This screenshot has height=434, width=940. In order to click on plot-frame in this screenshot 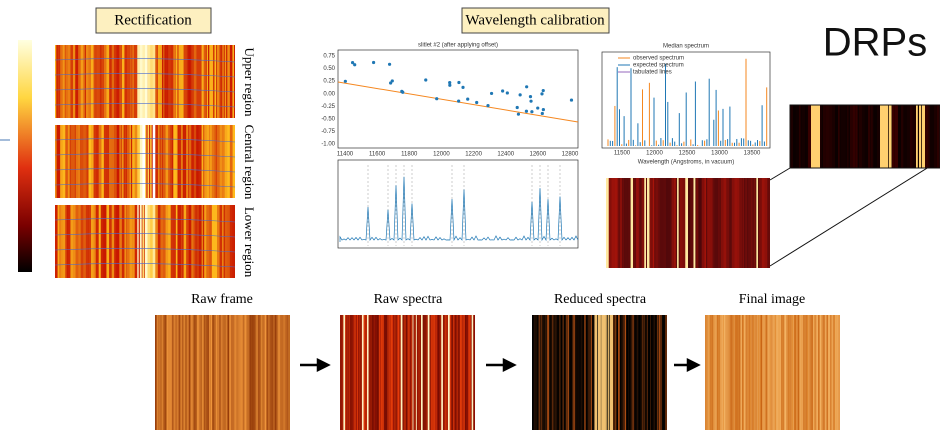, I will do `click(458, 99)`.